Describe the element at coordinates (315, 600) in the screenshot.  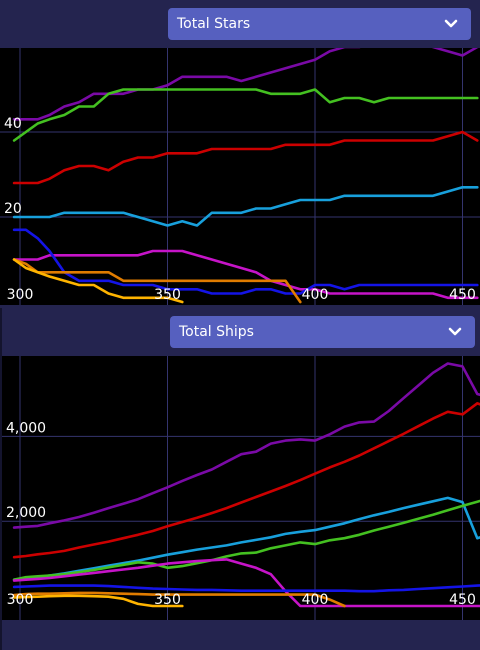
I see `ships-x-tick-label: 400` at that location.